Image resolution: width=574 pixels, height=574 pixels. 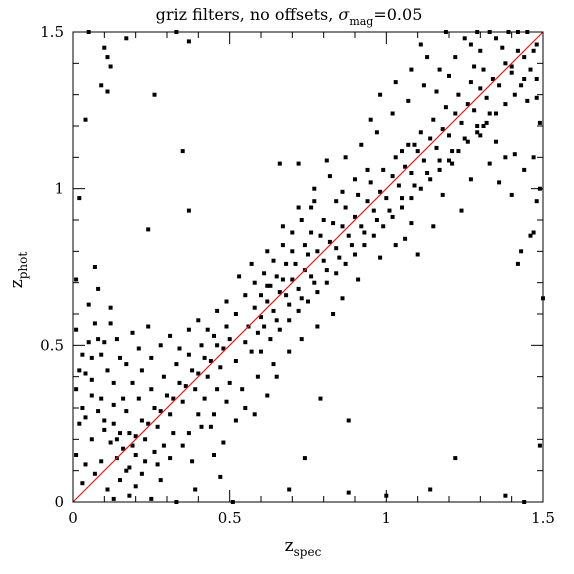 What do you see at coordinates (52, 345) in the screenshot?
I see `y-tick-label-0.5: 0.5` at bounding box center [52, 345].